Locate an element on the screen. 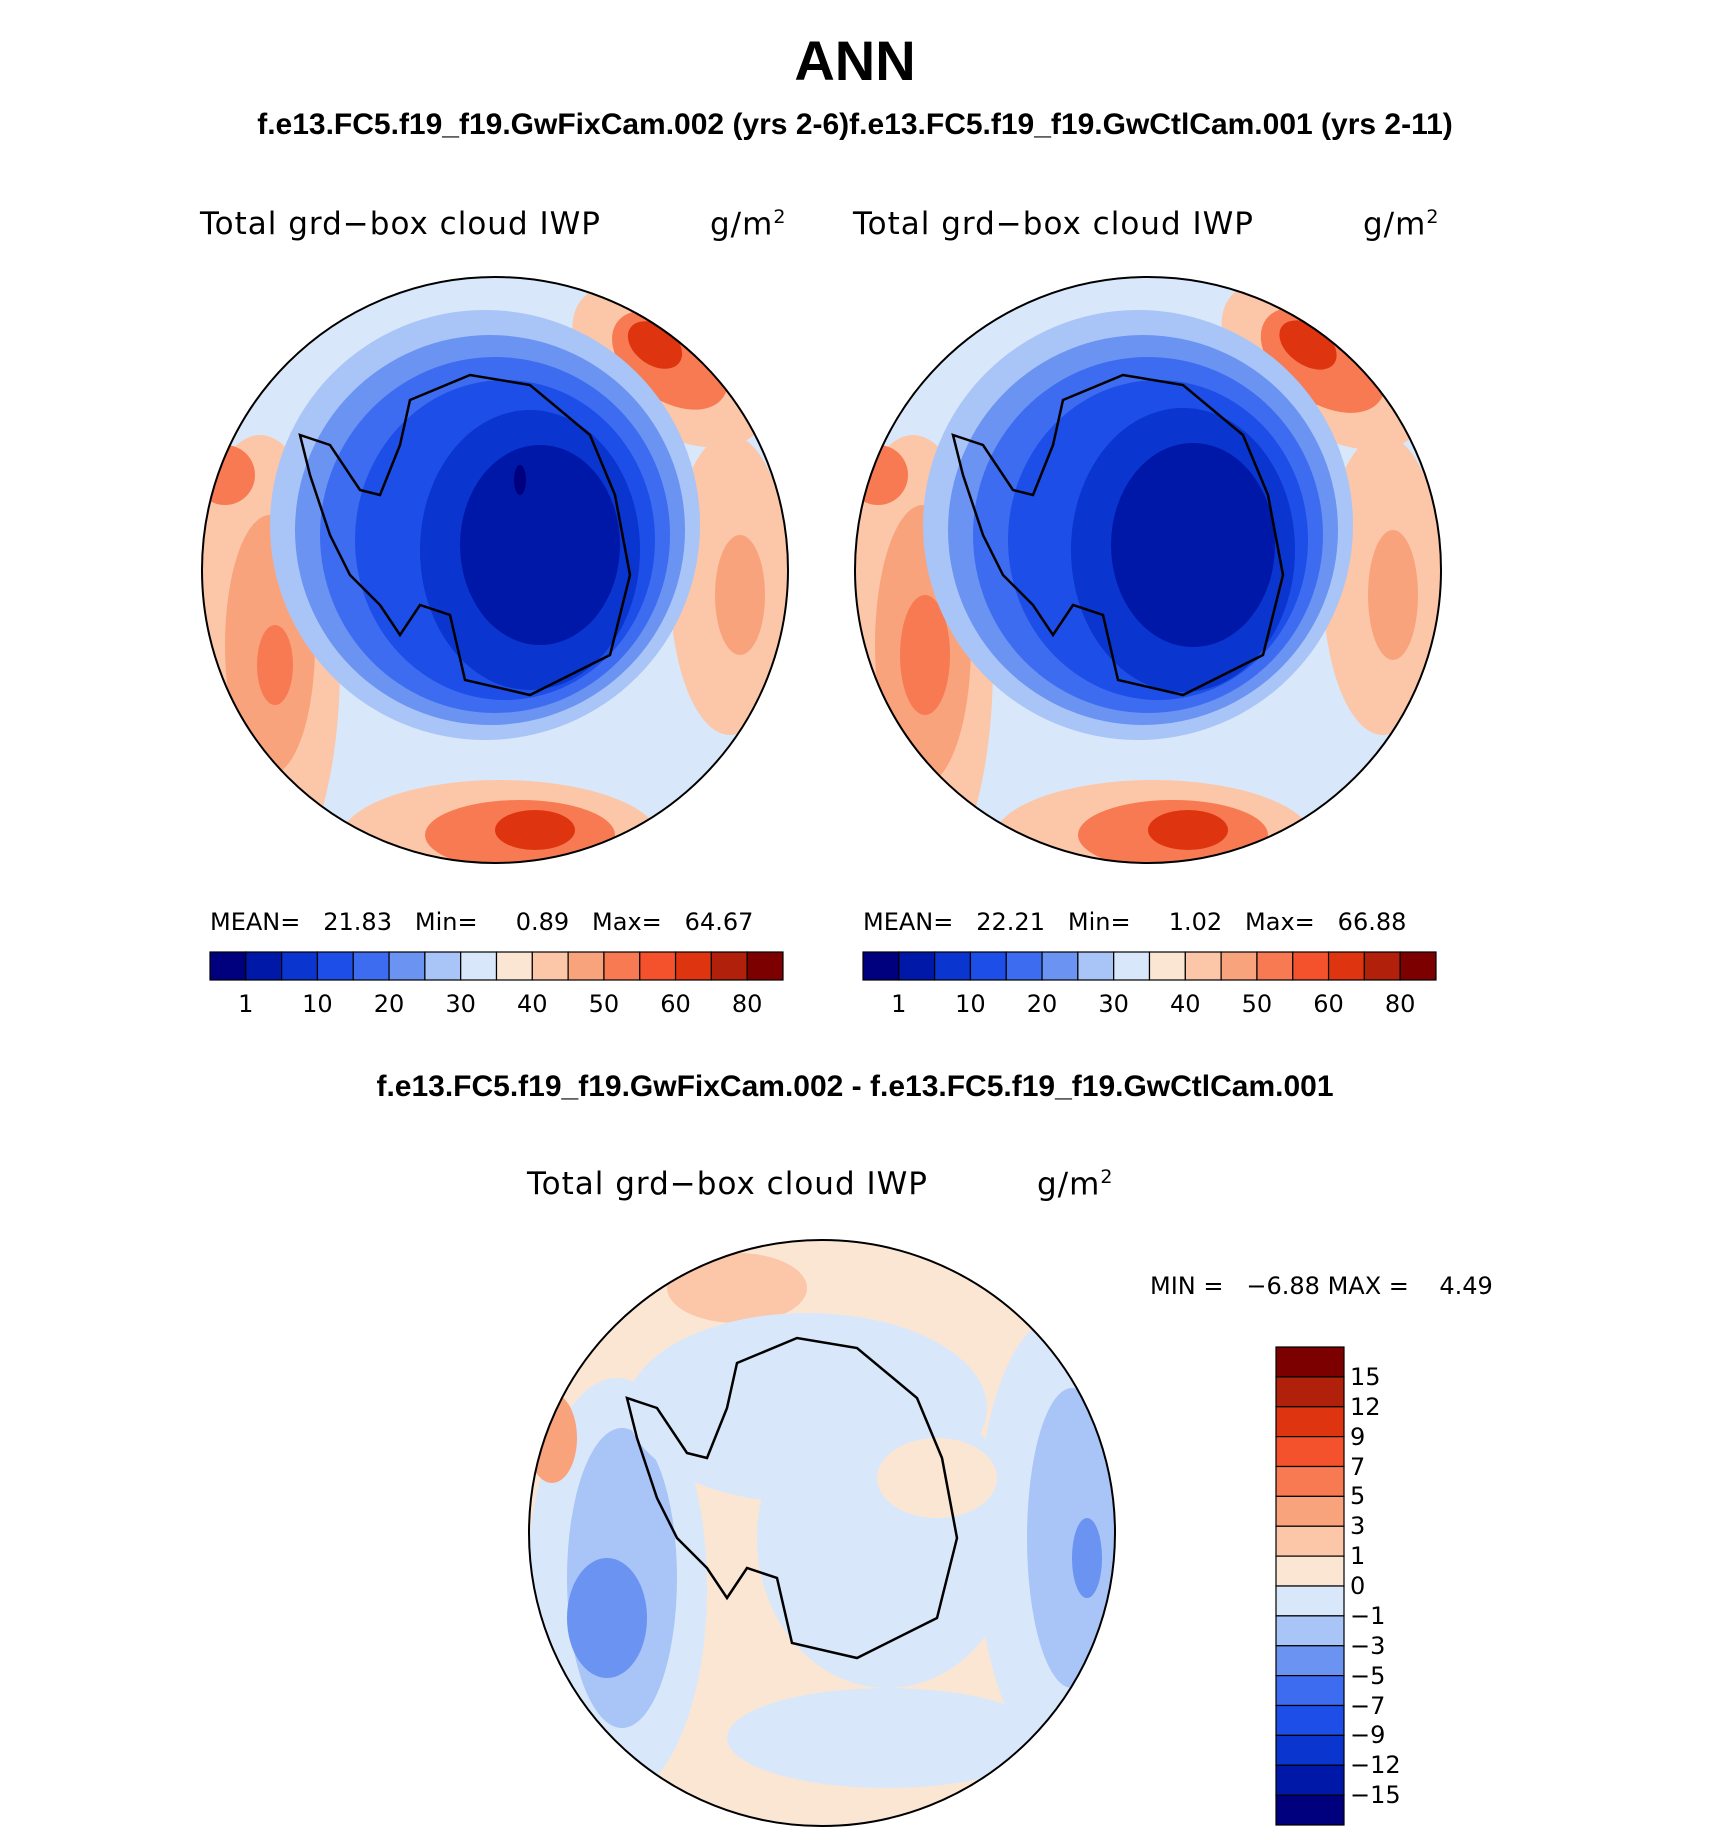 The width and height of the screenshot is (1710, 1840). colorbar-label: 0 is located at coordinates (1358, 1586).